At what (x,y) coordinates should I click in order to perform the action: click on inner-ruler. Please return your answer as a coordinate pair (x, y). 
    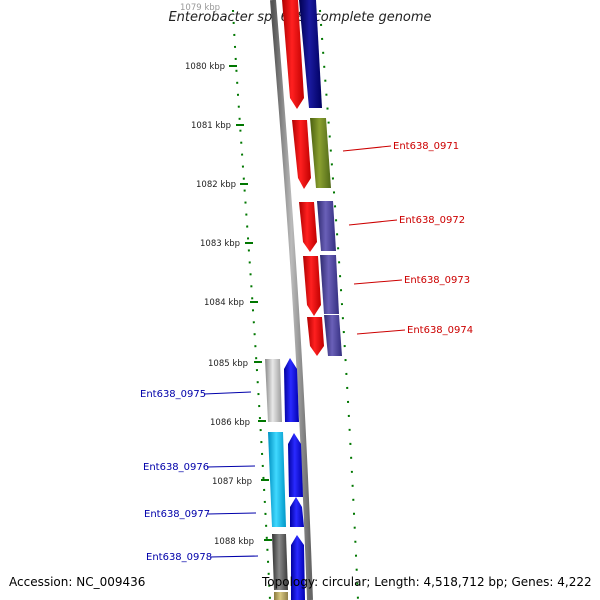
    Looking at the image, I should click on (250, 304).